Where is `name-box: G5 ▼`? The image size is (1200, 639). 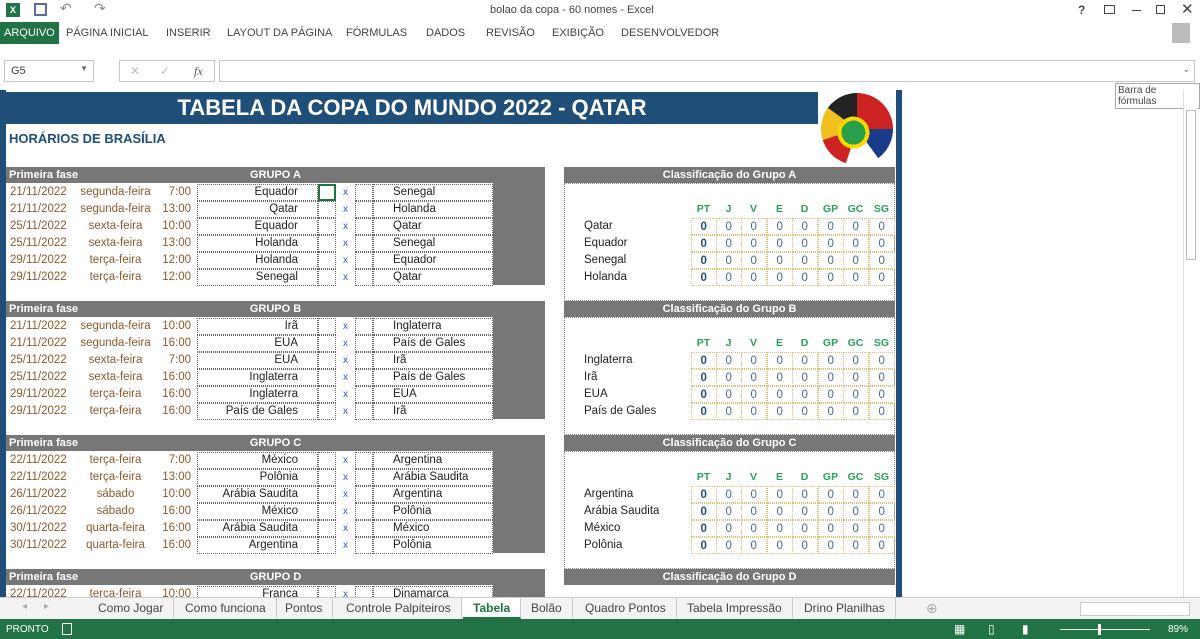
name-box: G5 ▼ is located at coordinates (49, 71).